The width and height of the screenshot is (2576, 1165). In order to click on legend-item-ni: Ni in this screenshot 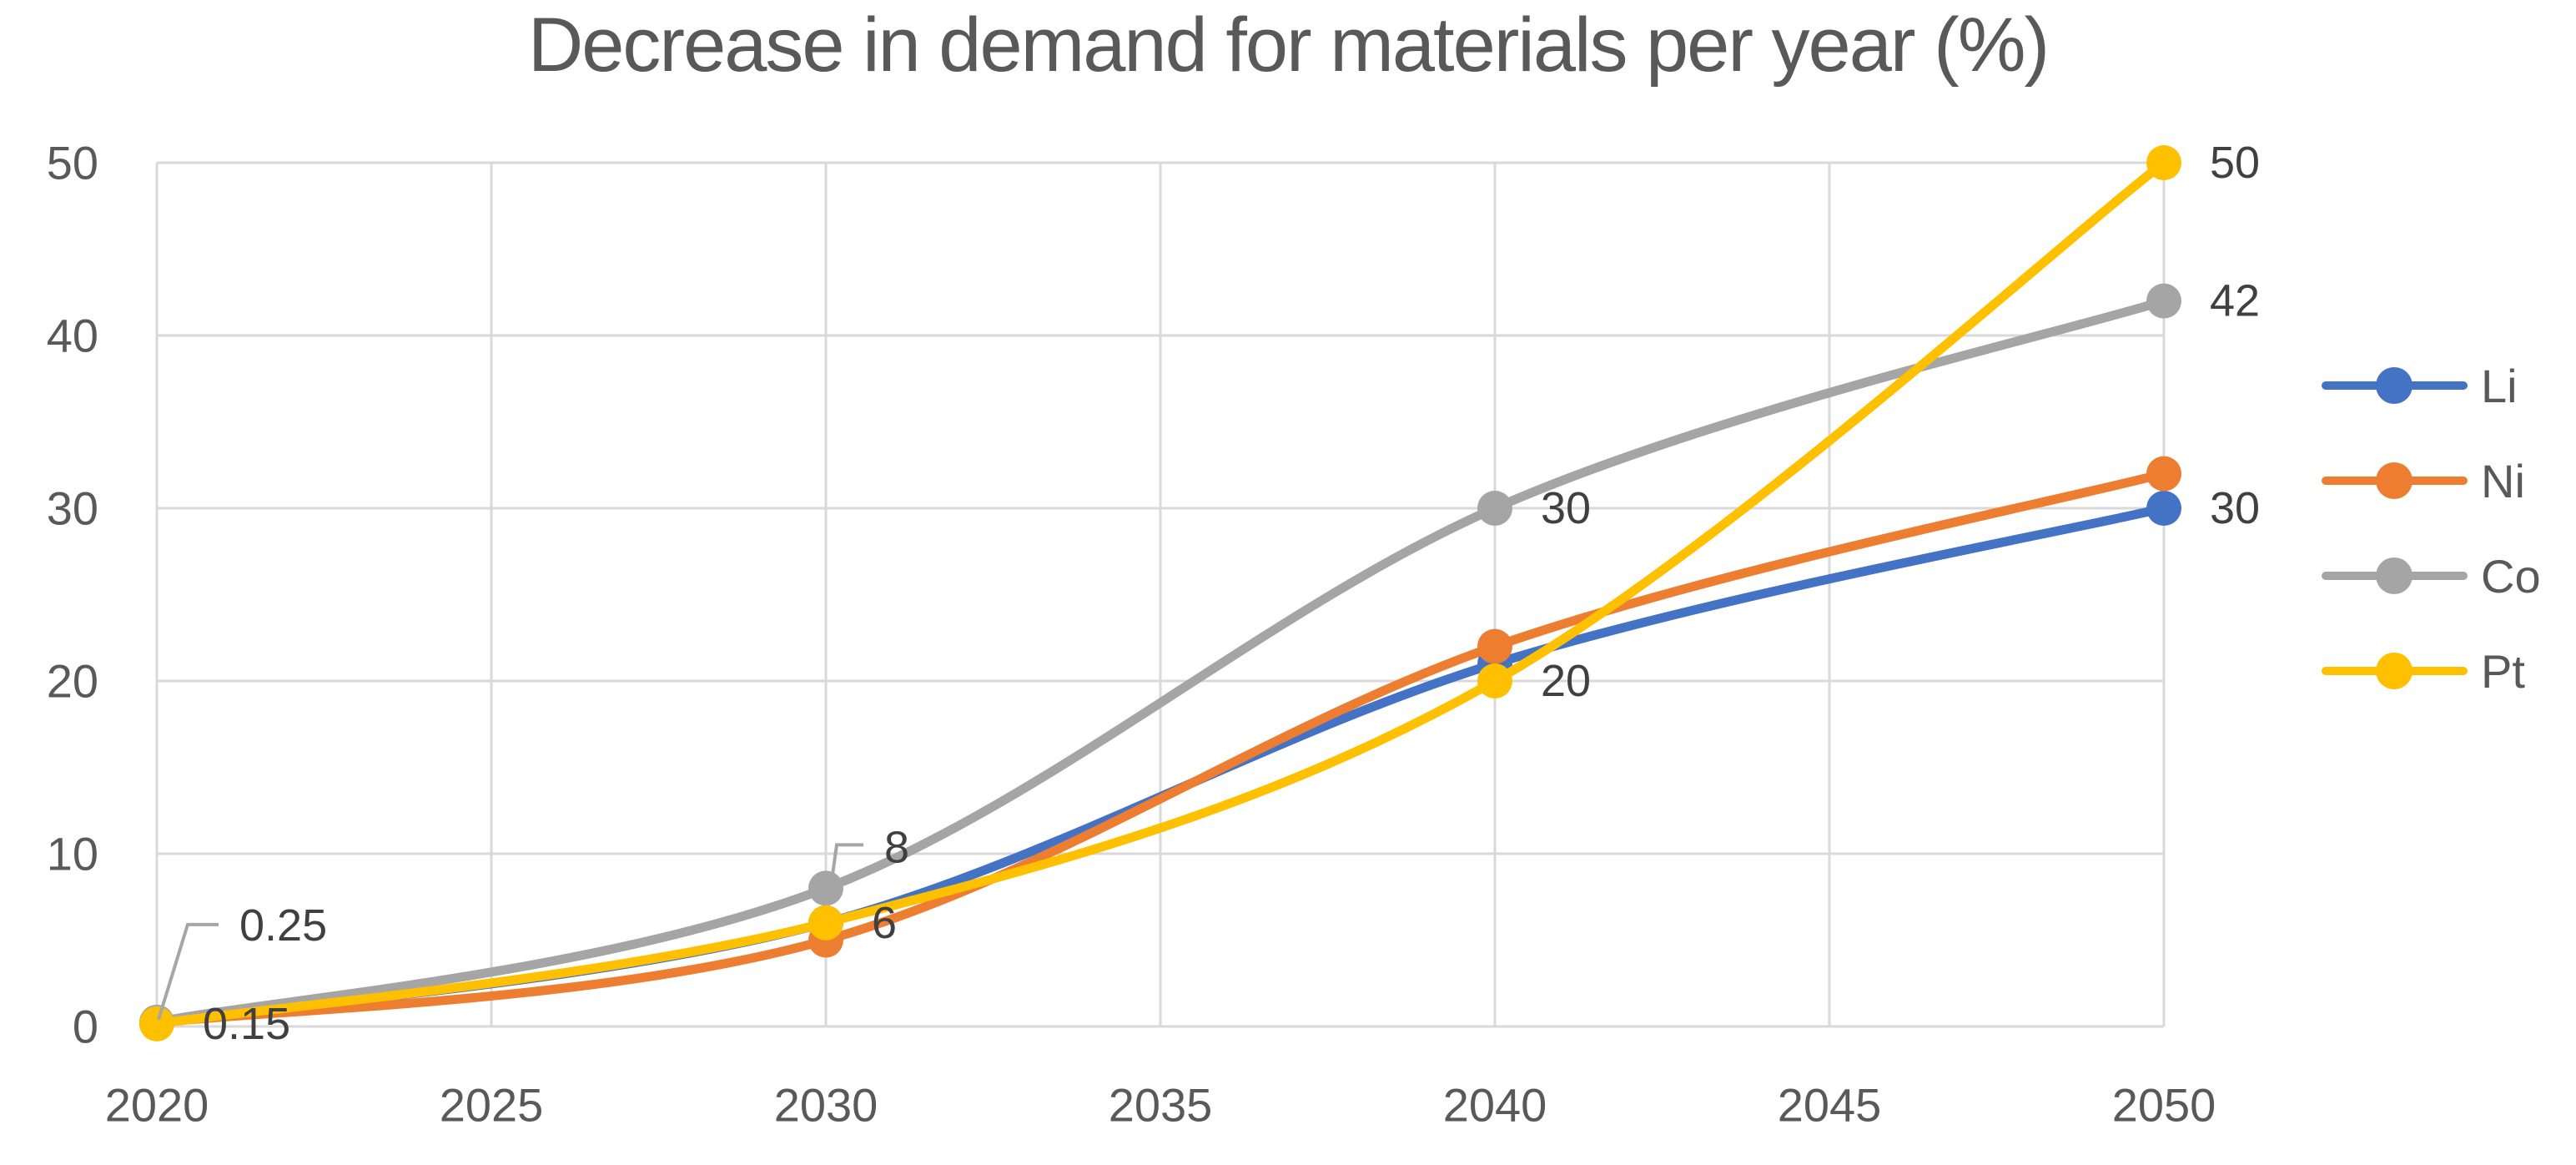, I will do `click(2431, 481)`.